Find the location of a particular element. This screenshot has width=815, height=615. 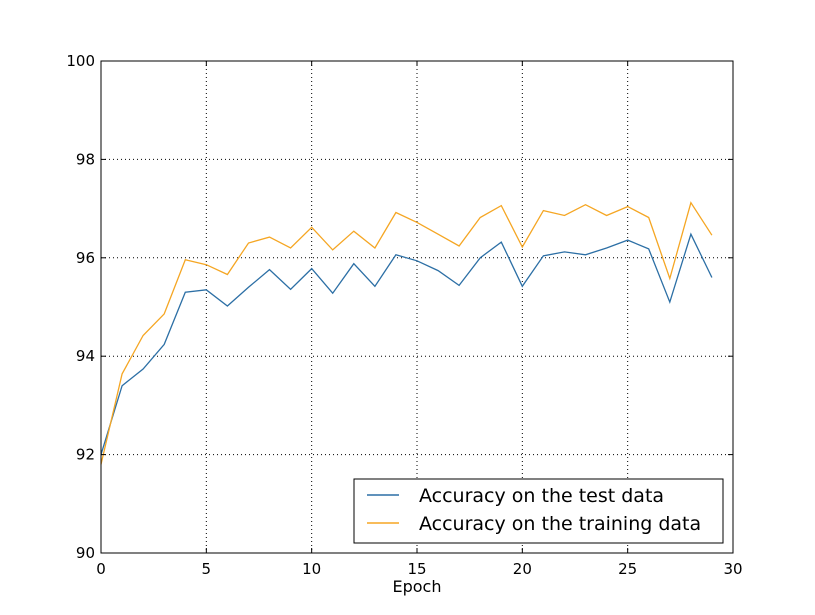

legend-box is located at coordinates (538, 511).